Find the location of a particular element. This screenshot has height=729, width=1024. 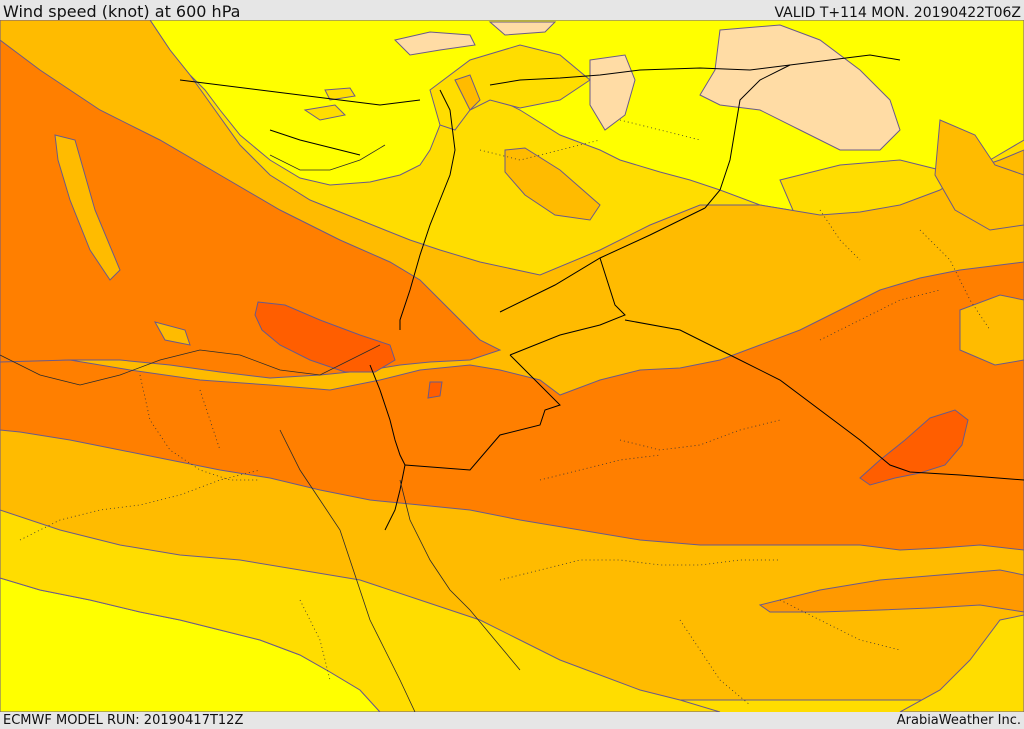

valid-time: VALID T+114 MON. 20190422T06Z is located at coordinates (897, 13).